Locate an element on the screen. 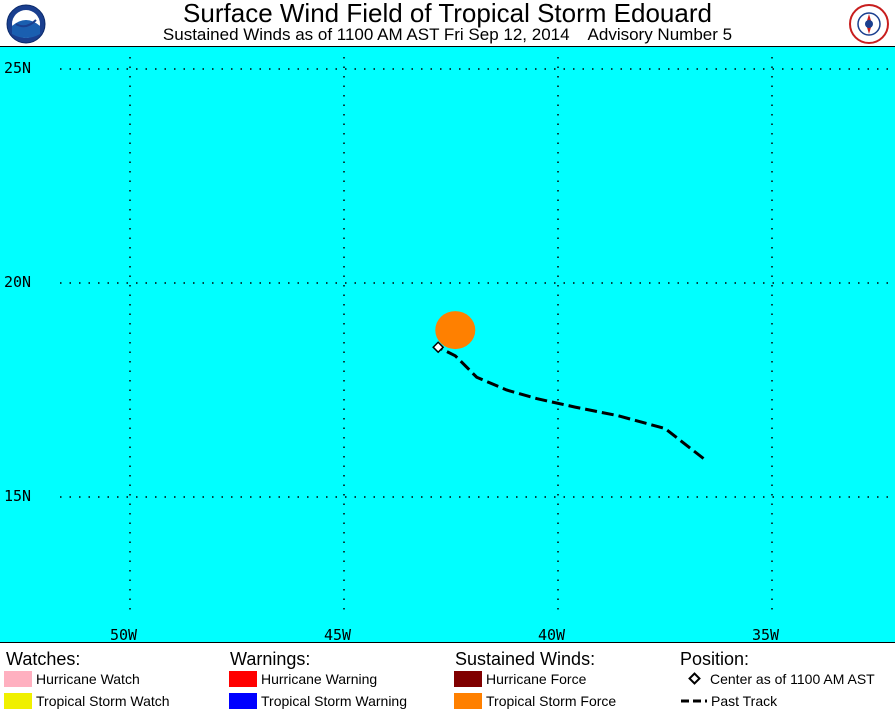 This screenshot has width=895, height=716. tropical-storm-force-swatch is located at coordinates (468, 701).